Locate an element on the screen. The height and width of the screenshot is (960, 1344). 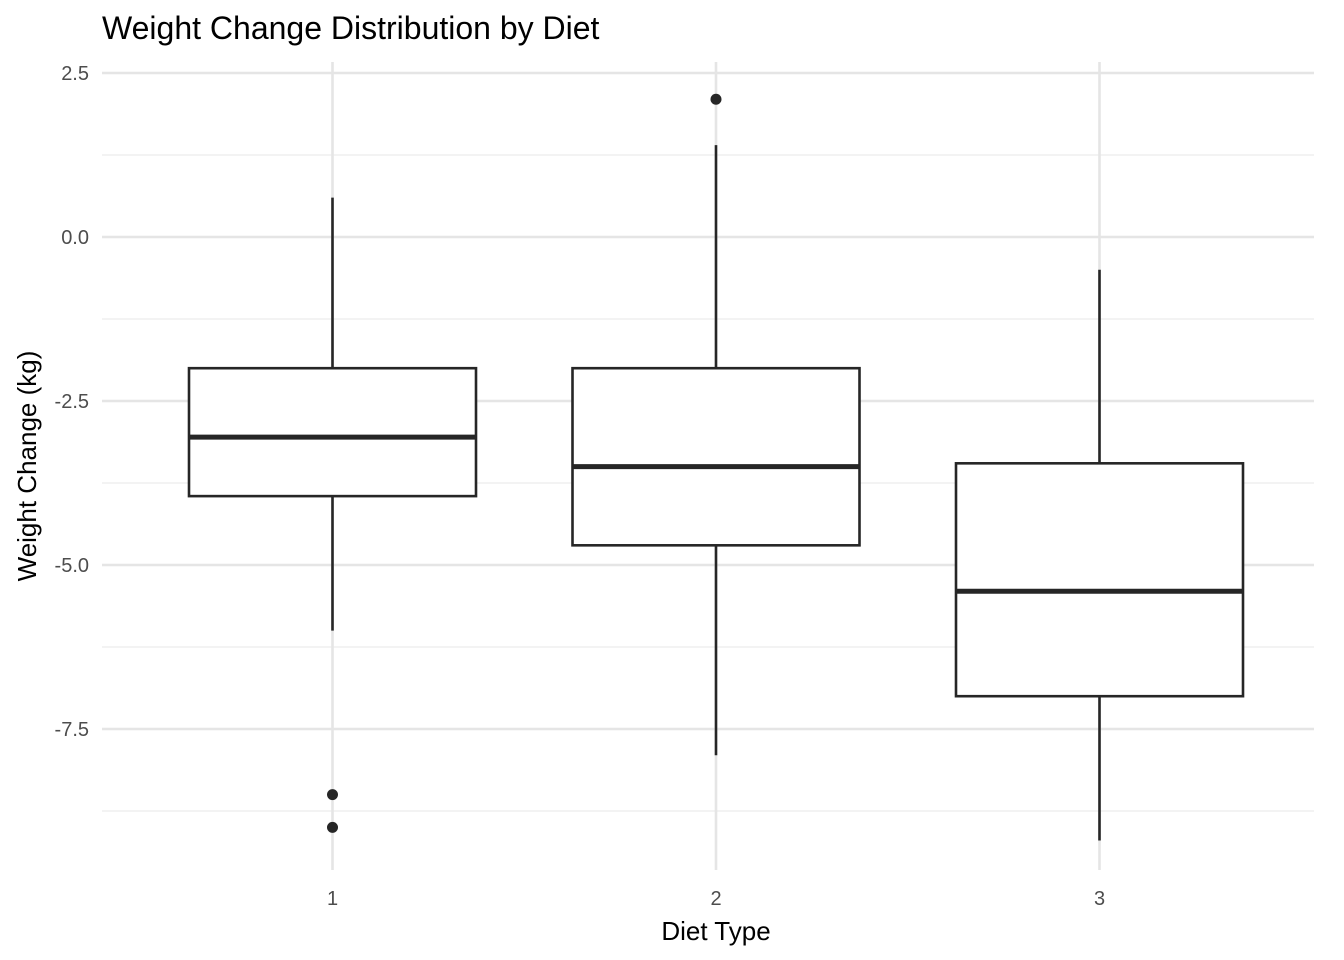
x-tick-label: 1 is located at coordinates (332, 899).